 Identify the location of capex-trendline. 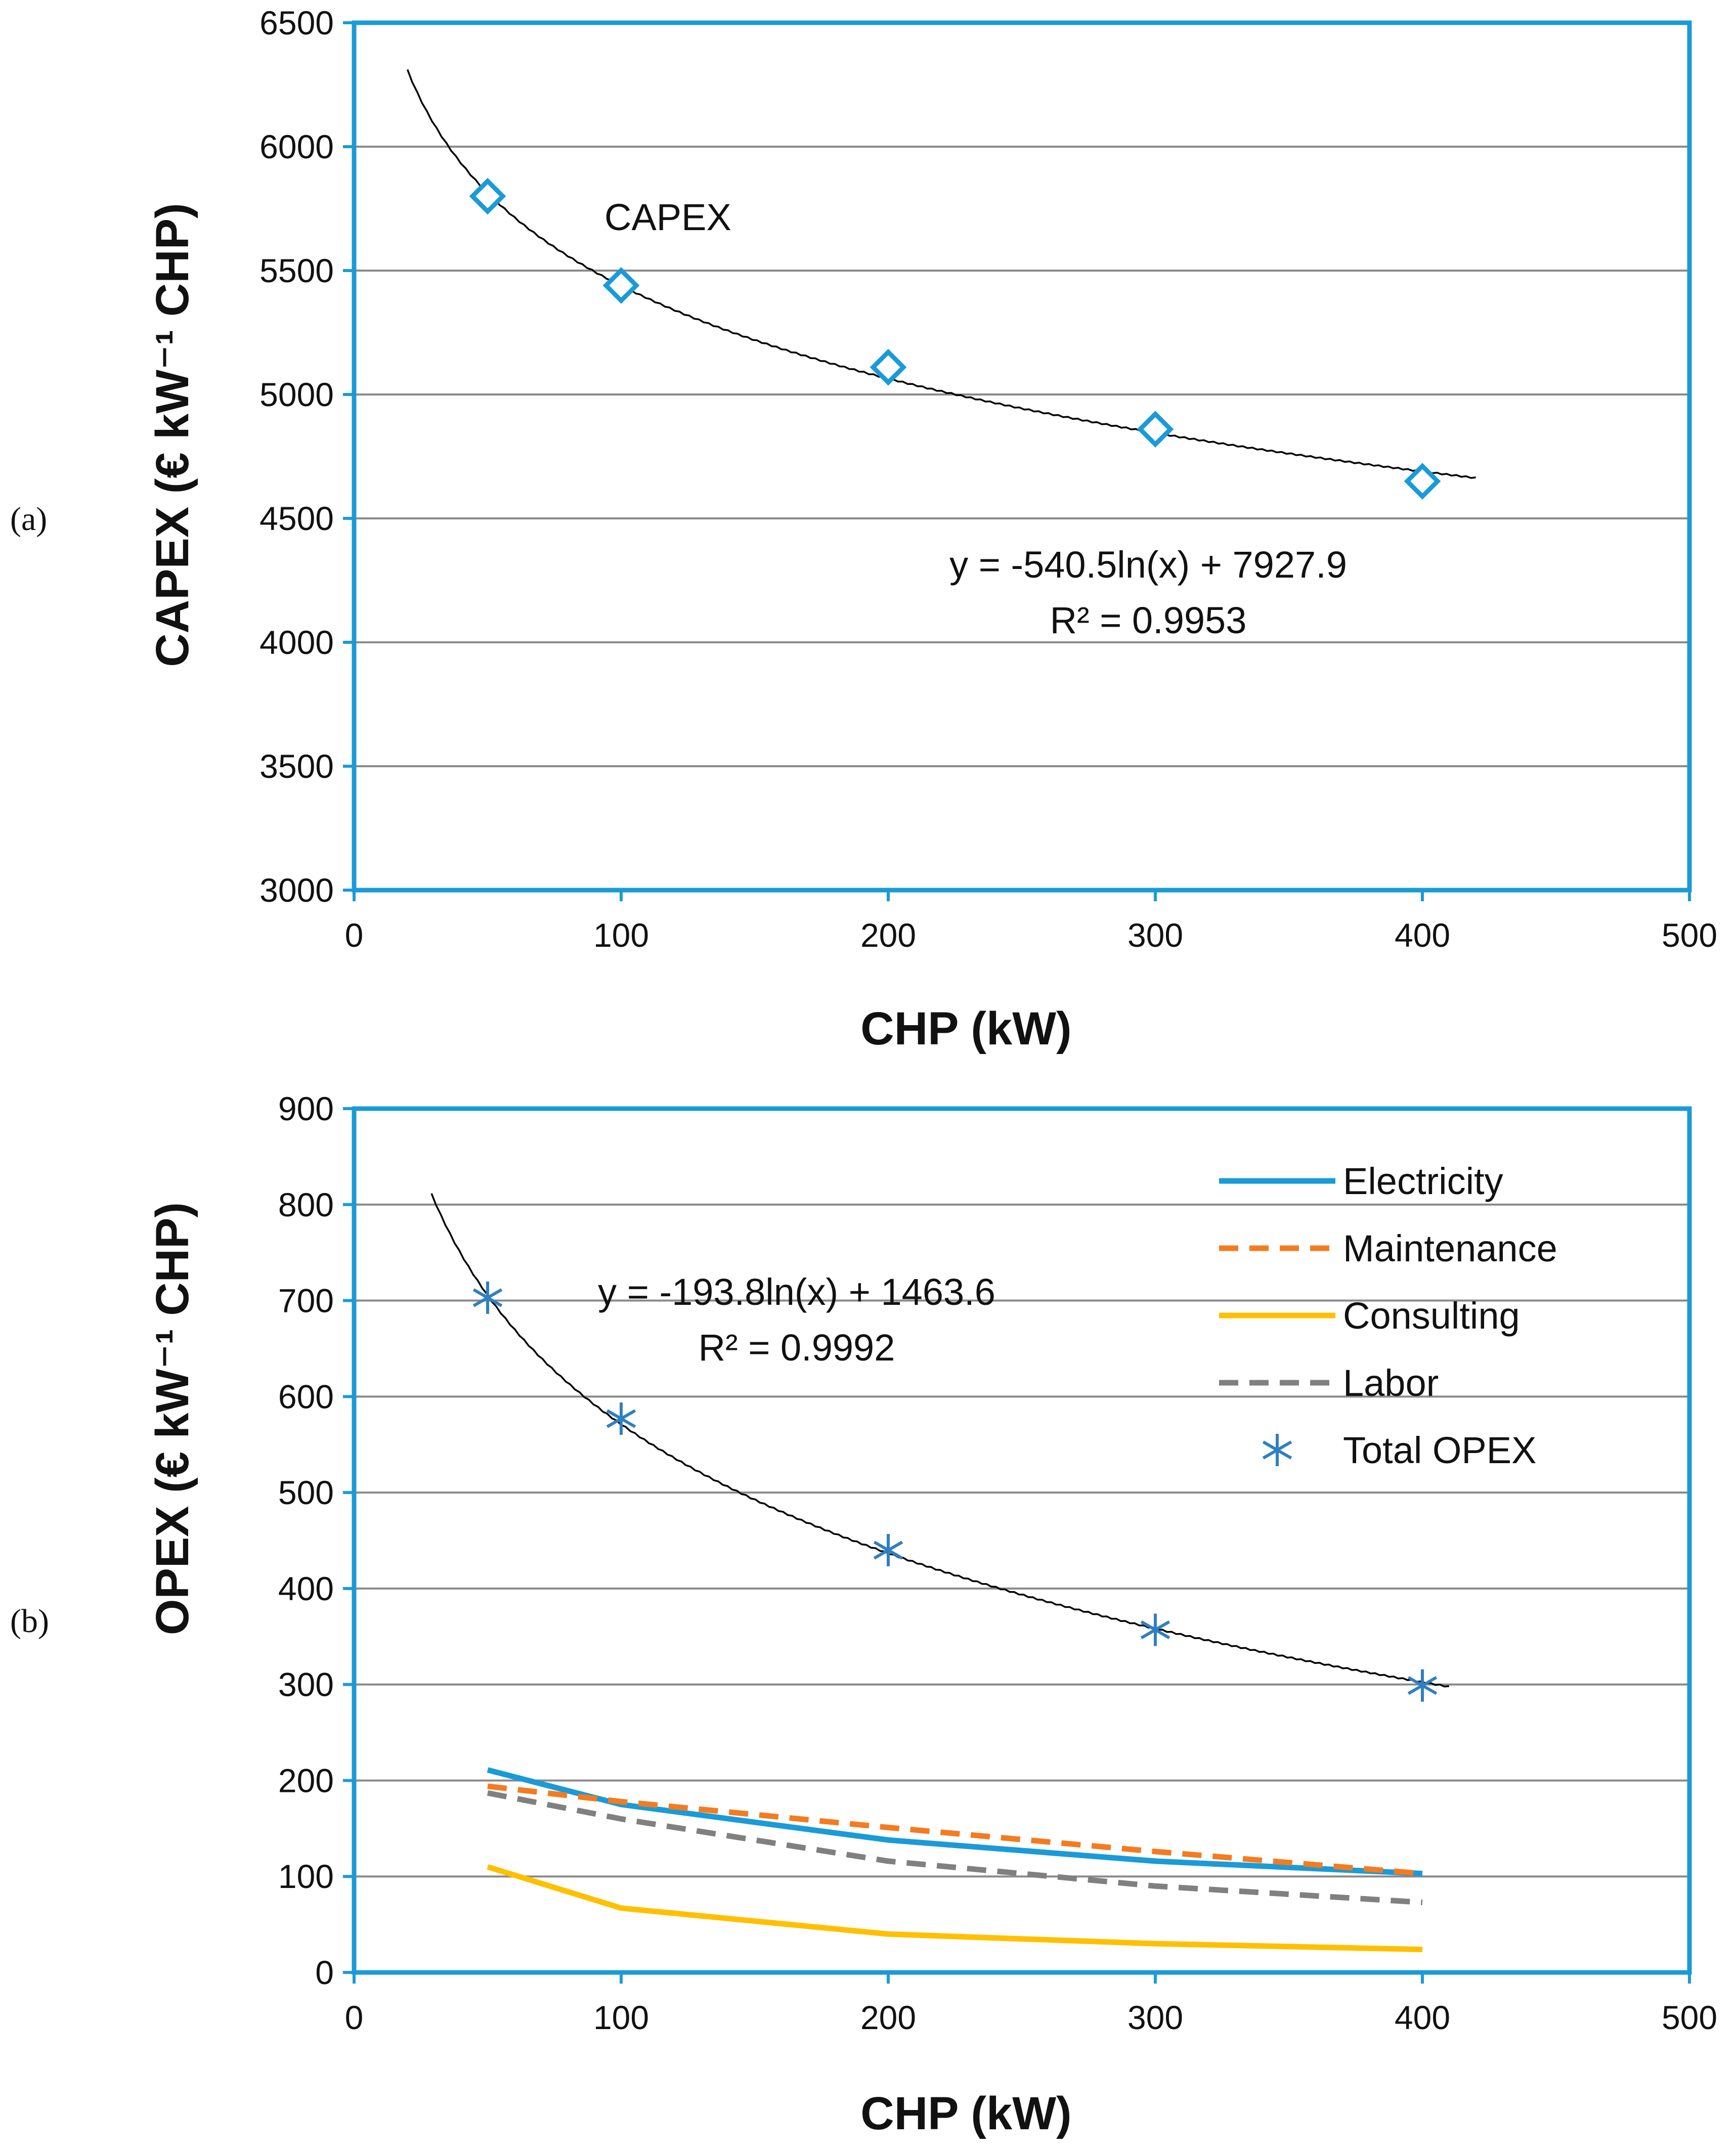
(941, 274).